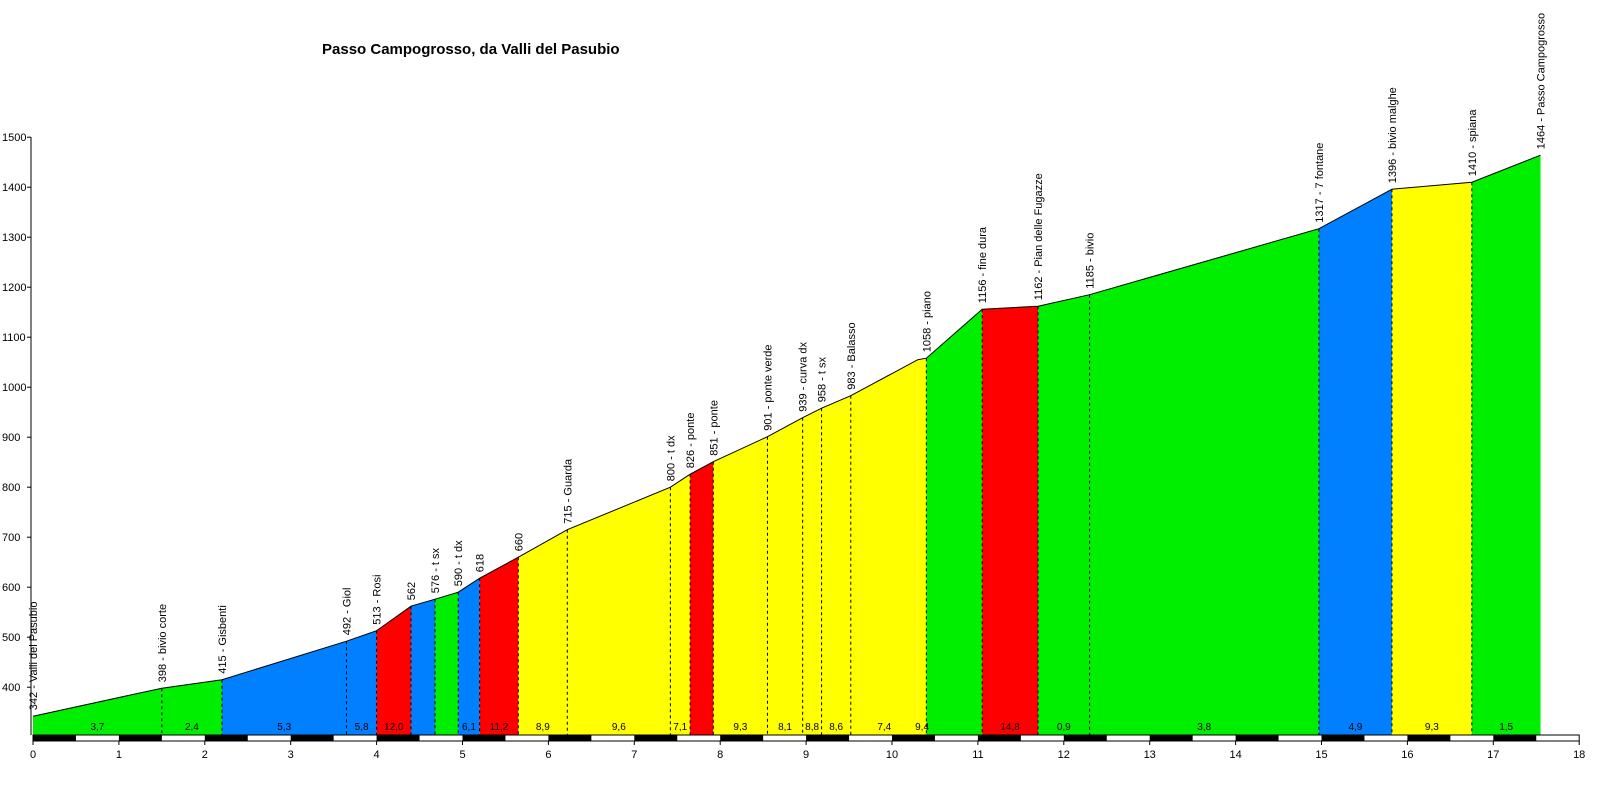 This screenshot has height=800, width=1600. I want to click on point-label: 415 - Gisbenti, so click(223, 639).